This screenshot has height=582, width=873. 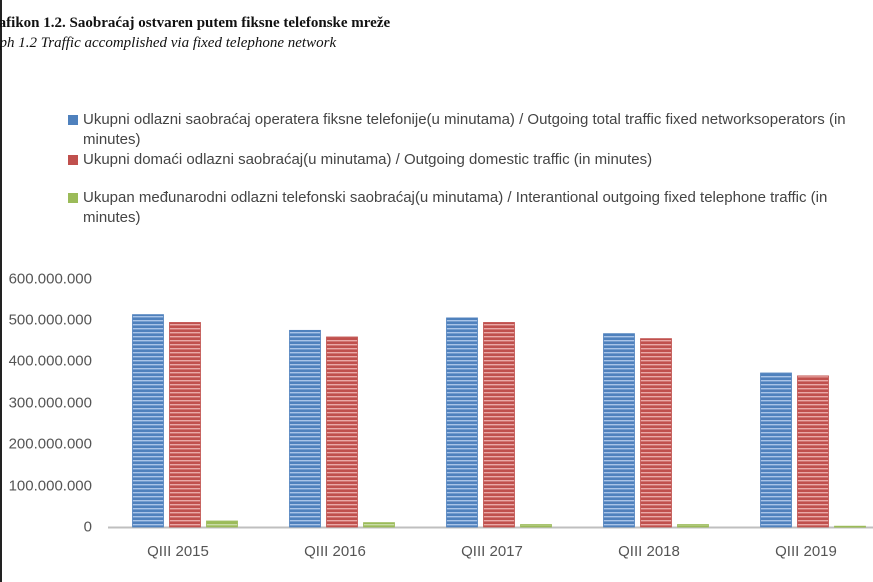 What do you see at coordinates (50, 320) in the screenshot?
I see `y-tick-label: 500.000.000` at bounding box center [50, 320].